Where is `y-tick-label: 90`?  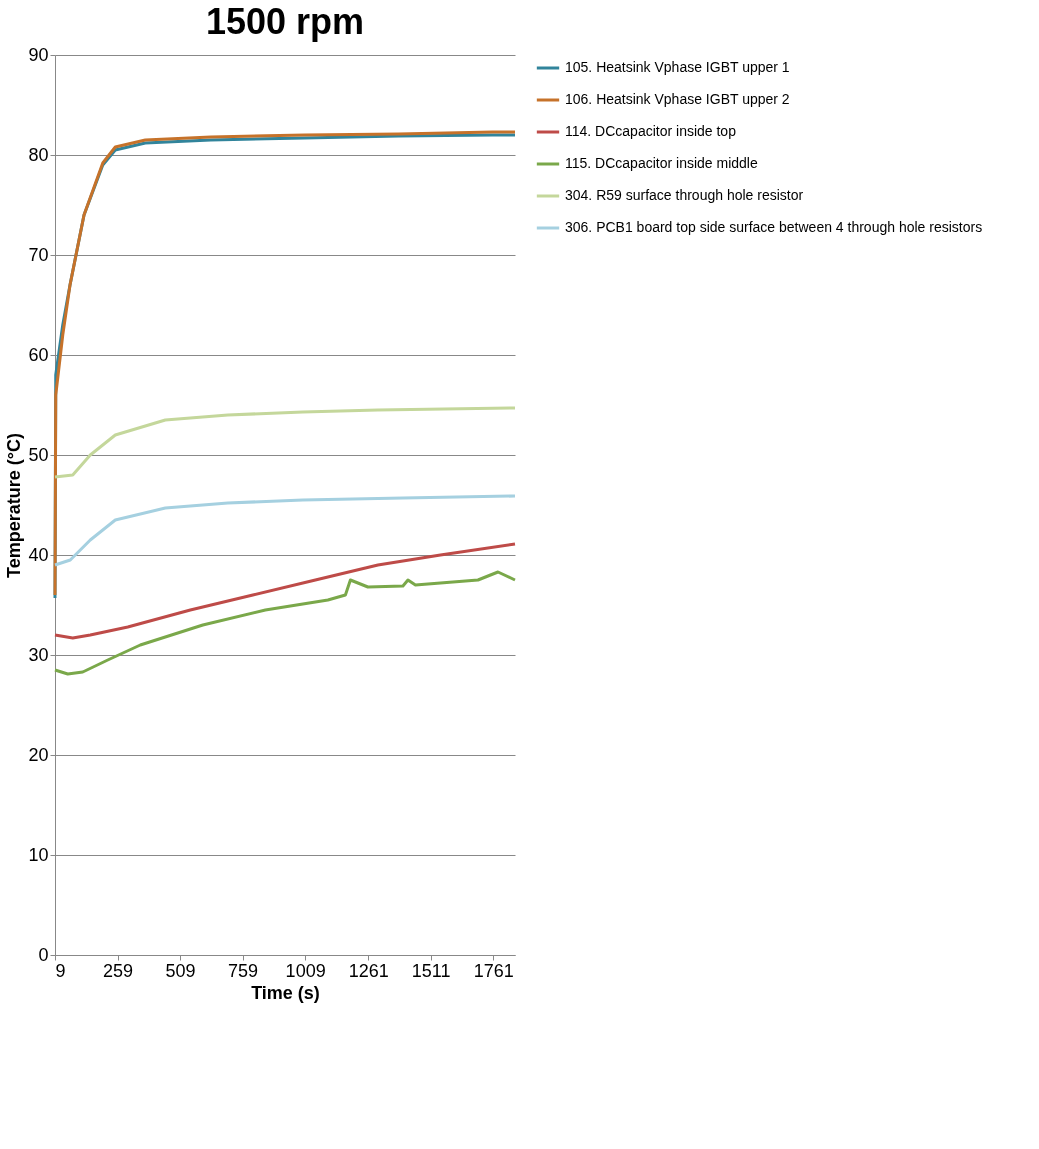
y-tick-label: 90 is located at coordinates (38, 54).